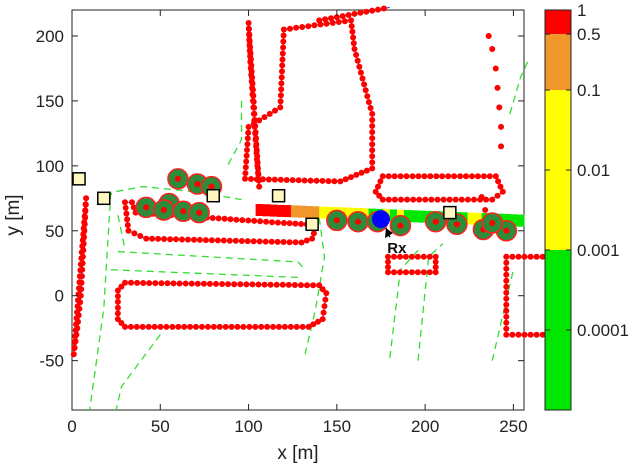 This screenshot has height=467, width=640. Describe the element at coordinates (558, 210) in the screenshot. I see `colorbar-frame` at that location.